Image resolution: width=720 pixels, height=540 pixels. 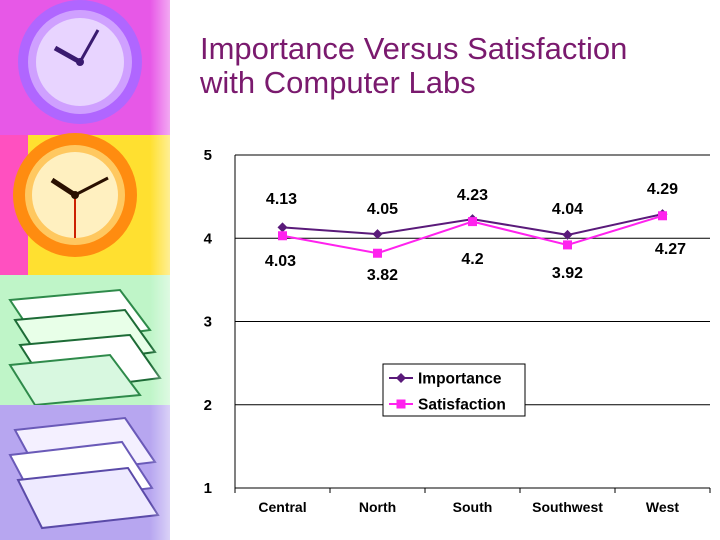 What do you see at coordinates (414, 48) in the screenshot?
I see `slide-title-line1: Importance Versus Satisfaction` at bounding box center [414, 48].